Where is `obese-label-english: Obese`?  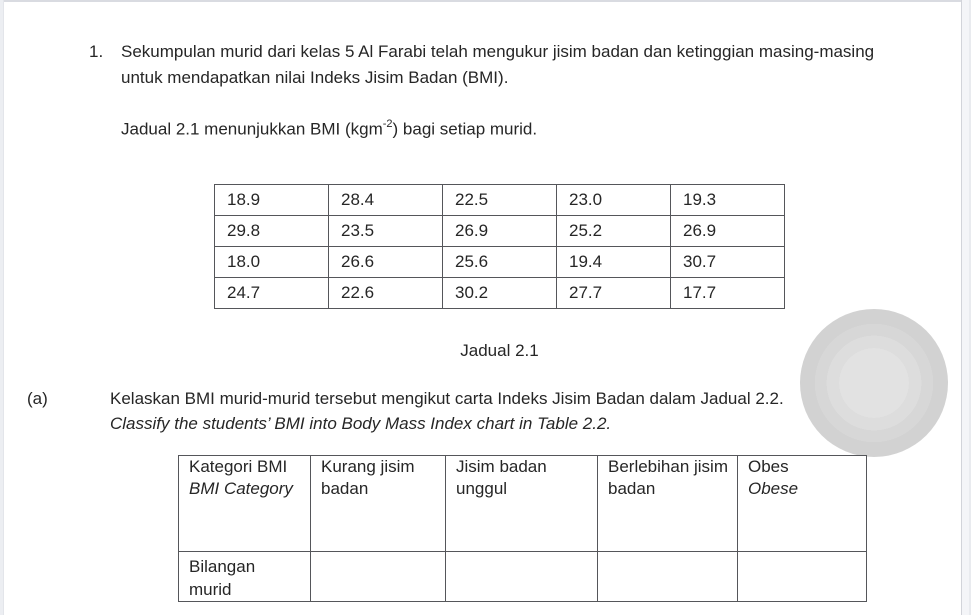
obese-label-english: Obese is located at coordinates (773, 488).